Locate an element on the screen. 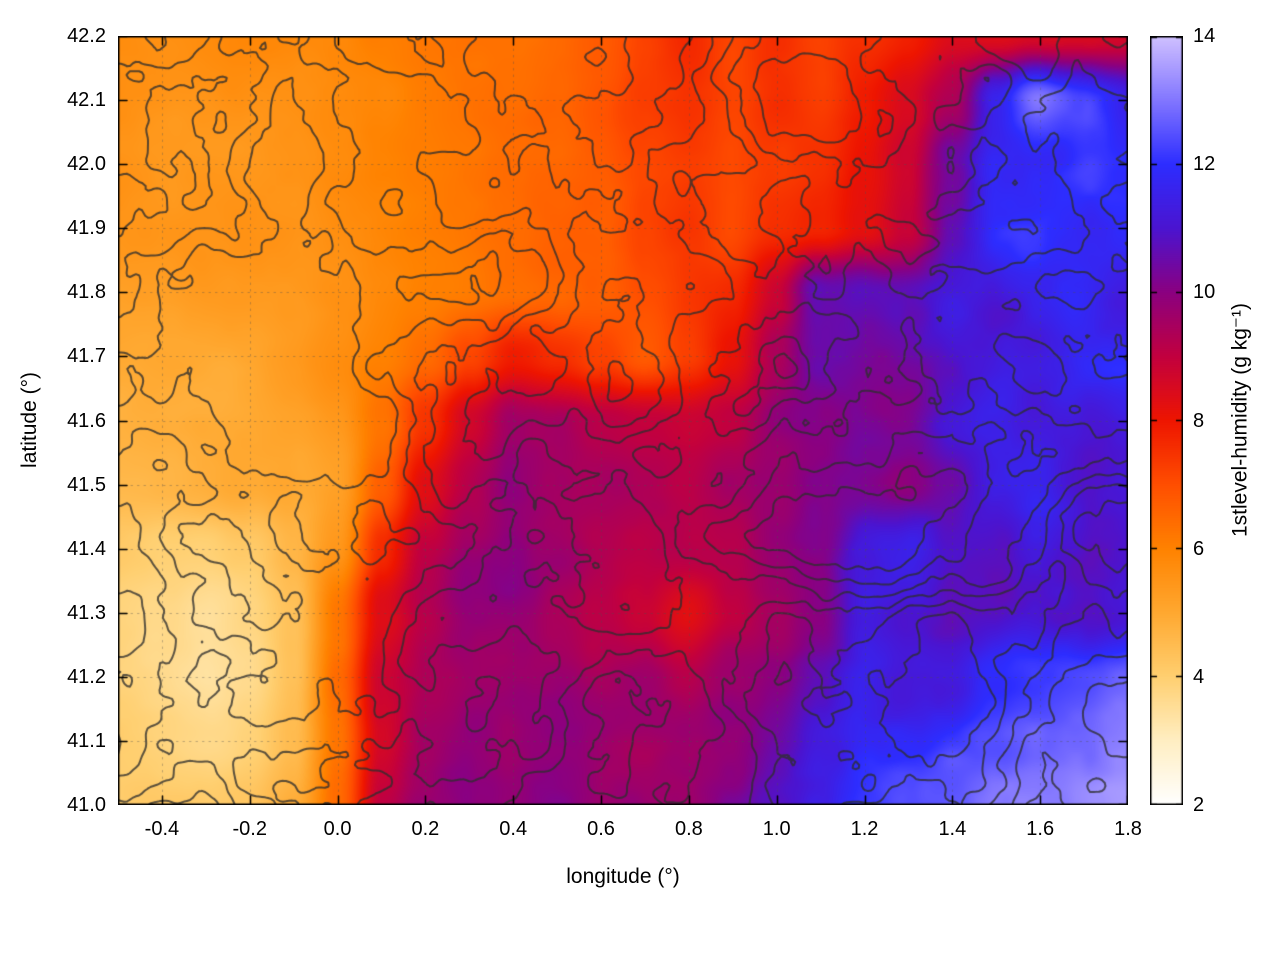 This screenshot has height=960, width=1280. colorbar-tick-label: 14 is located at coordinates (1204, 36).